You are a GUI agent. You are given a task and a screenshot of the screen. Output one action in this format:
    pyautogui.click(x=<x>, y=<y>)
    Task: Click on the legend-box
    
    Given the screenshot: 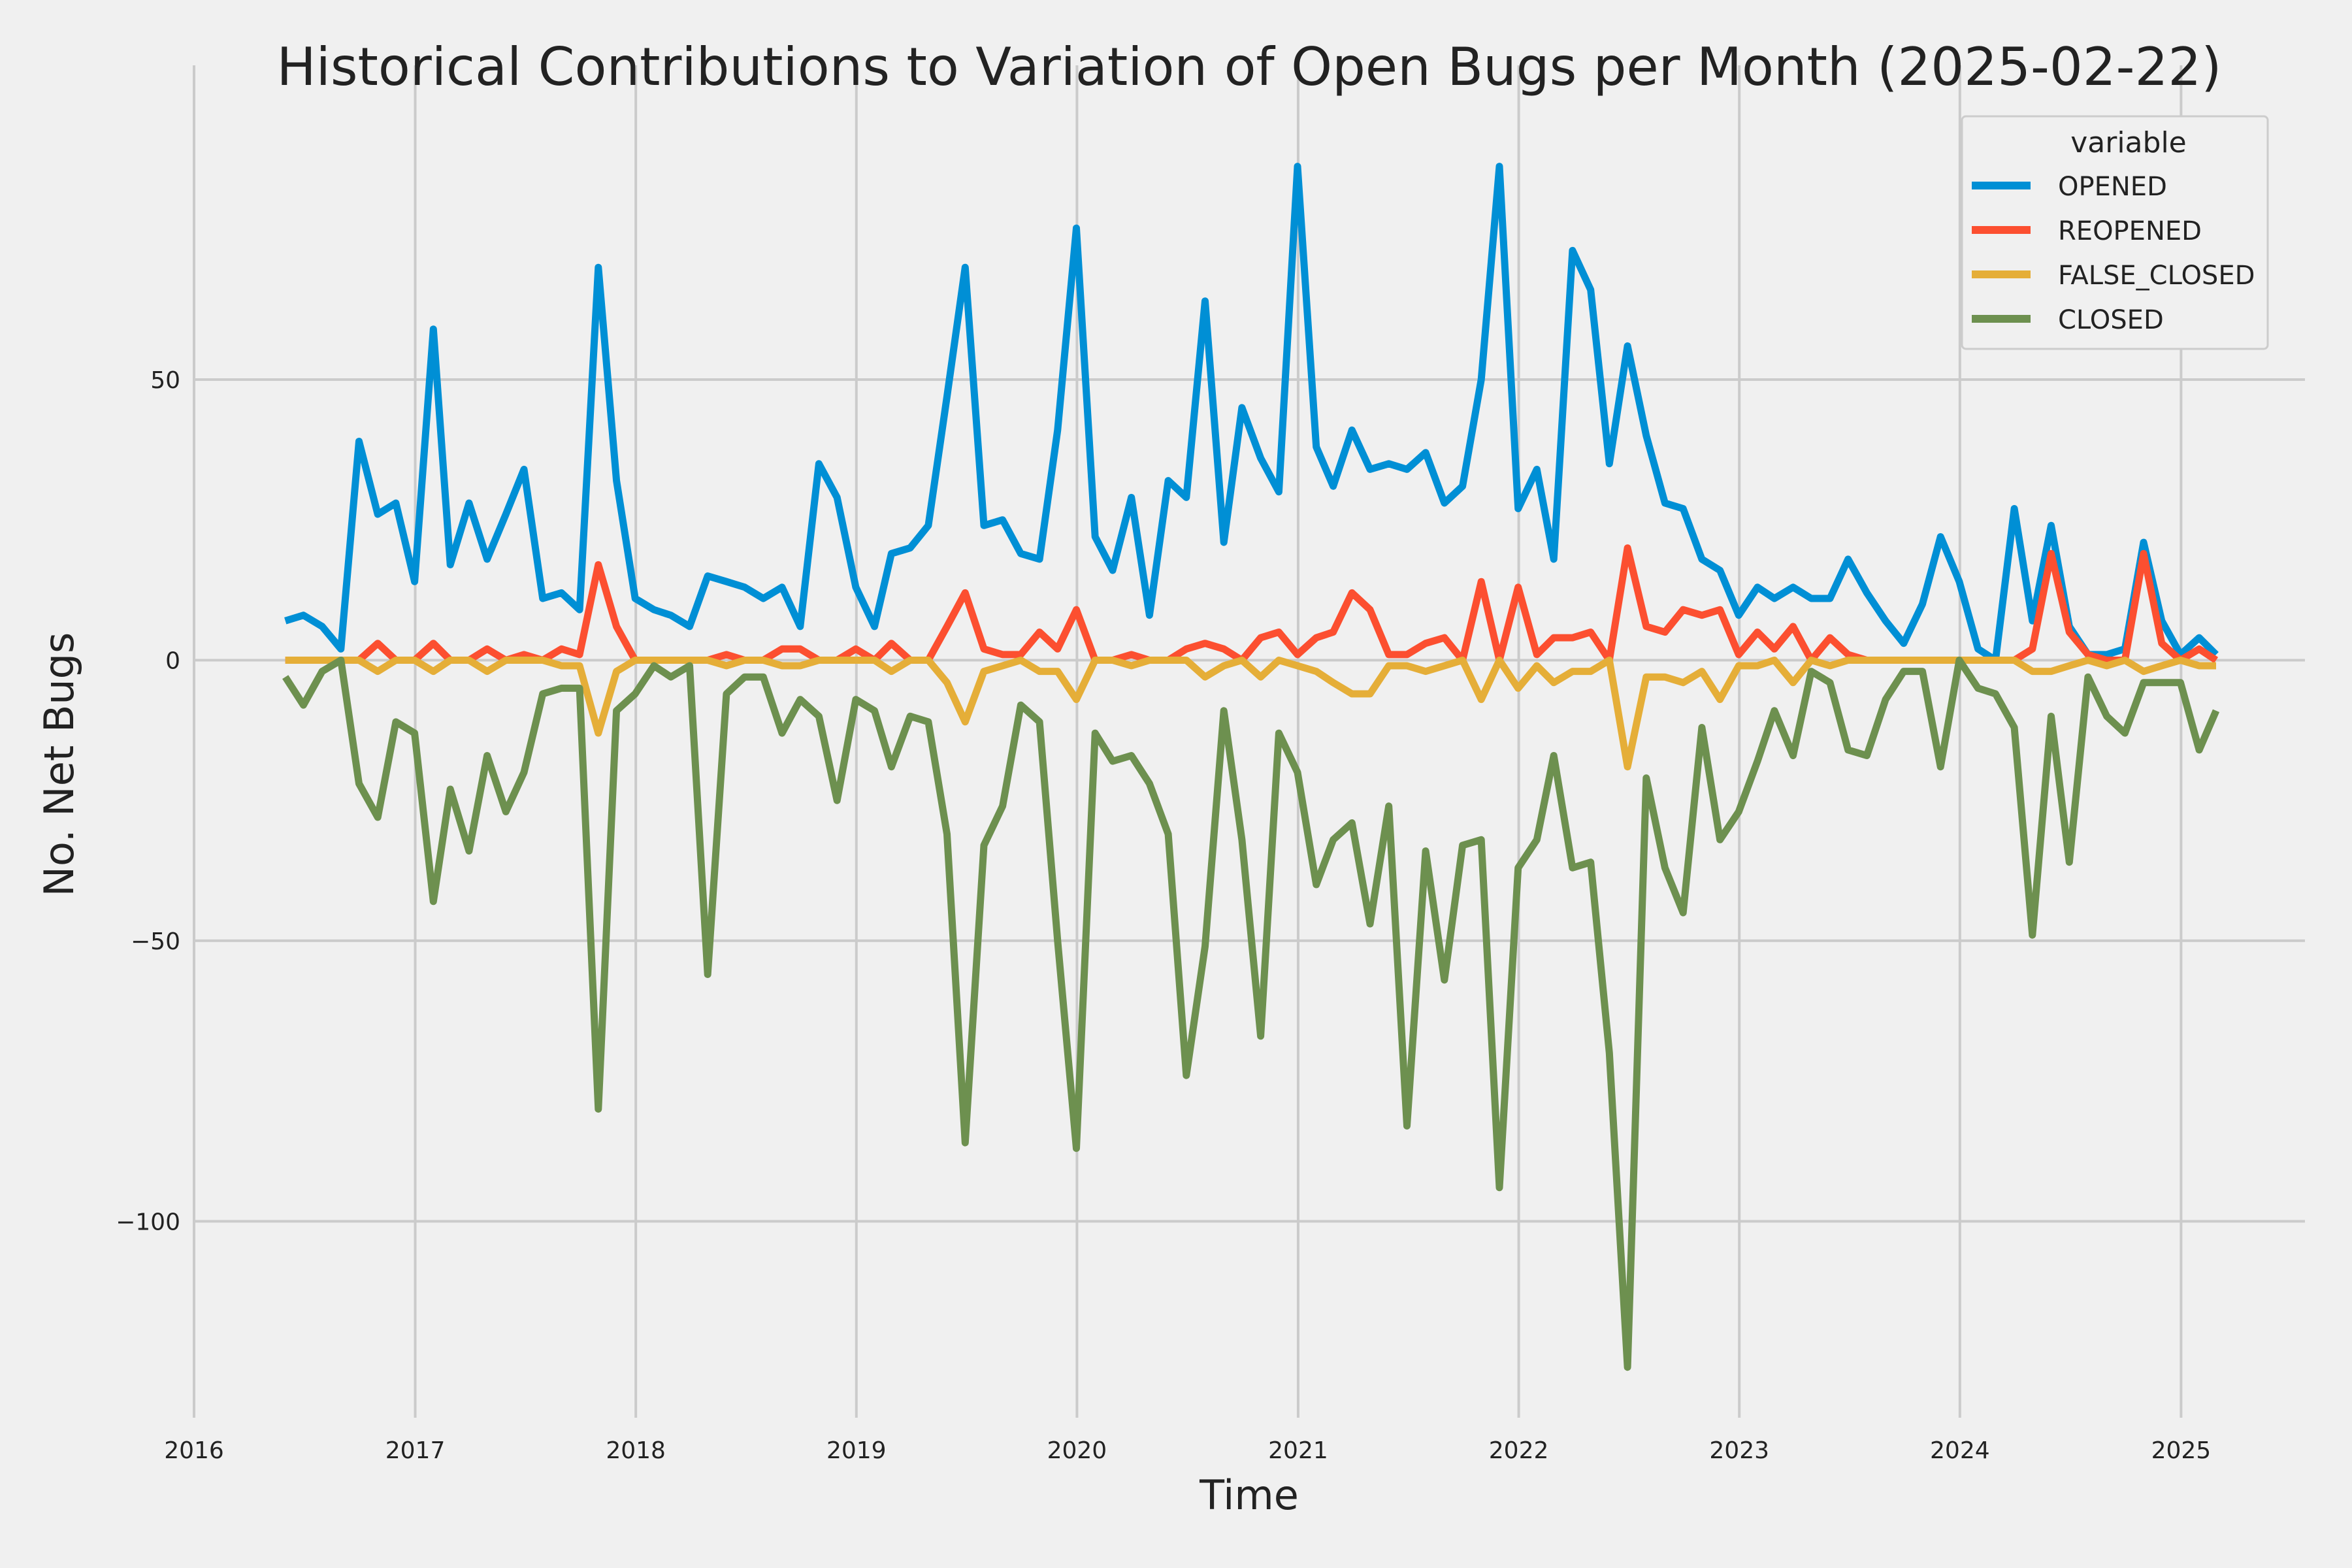 What is the action you would take?
    pyautogui.click(x=2115, y=232)
    